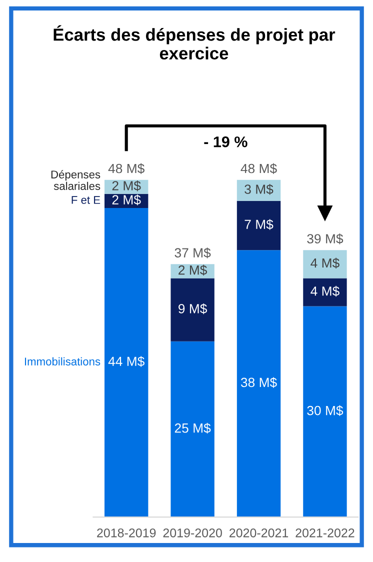 This screenshot has height=562, width=373. What do you see at coordinates (75, 180) in the screenshot?
I see `series-label: Dépenses salariales` at bounding box center [75, 180].